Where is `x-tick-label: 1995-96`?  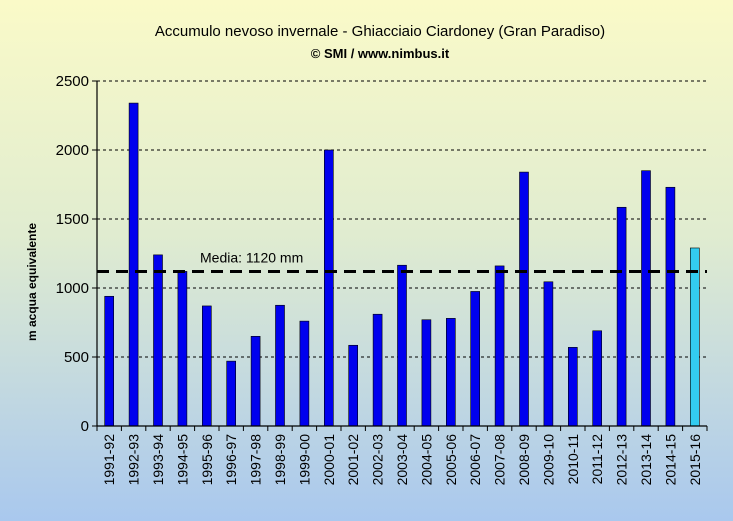
x-tick-label: 1995-96 is located at coordinates (207, 460).